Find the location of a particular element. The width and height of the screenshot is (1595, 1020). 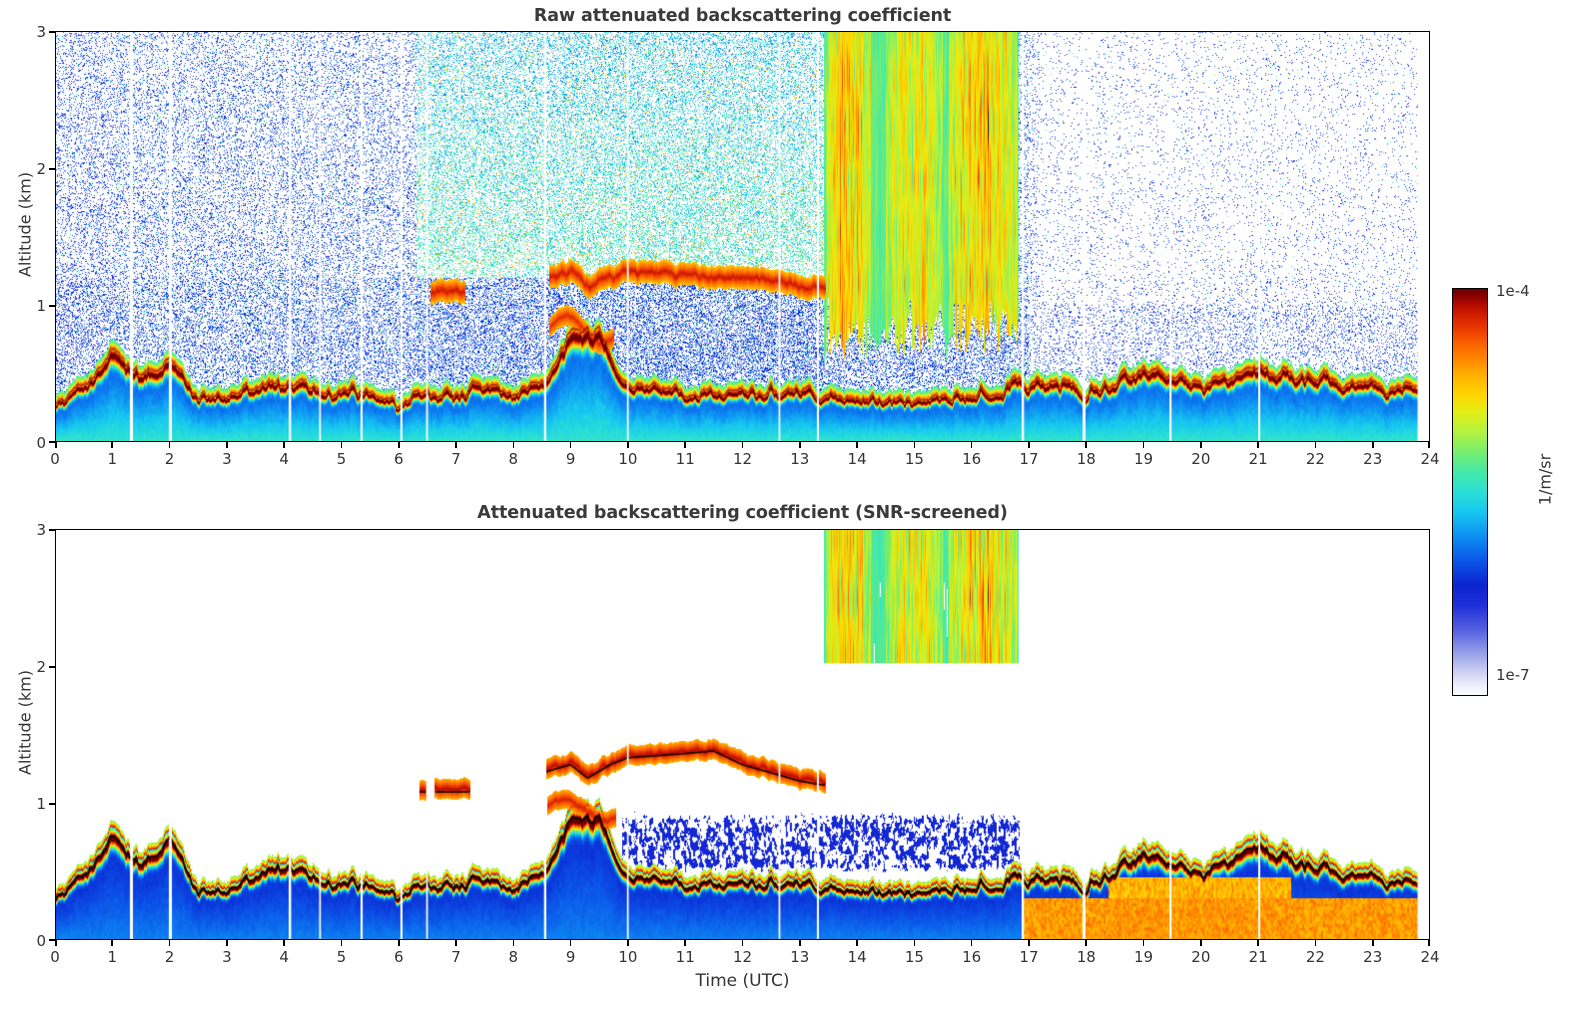

xtick-label: 0 is located at coordinates (55, 957).